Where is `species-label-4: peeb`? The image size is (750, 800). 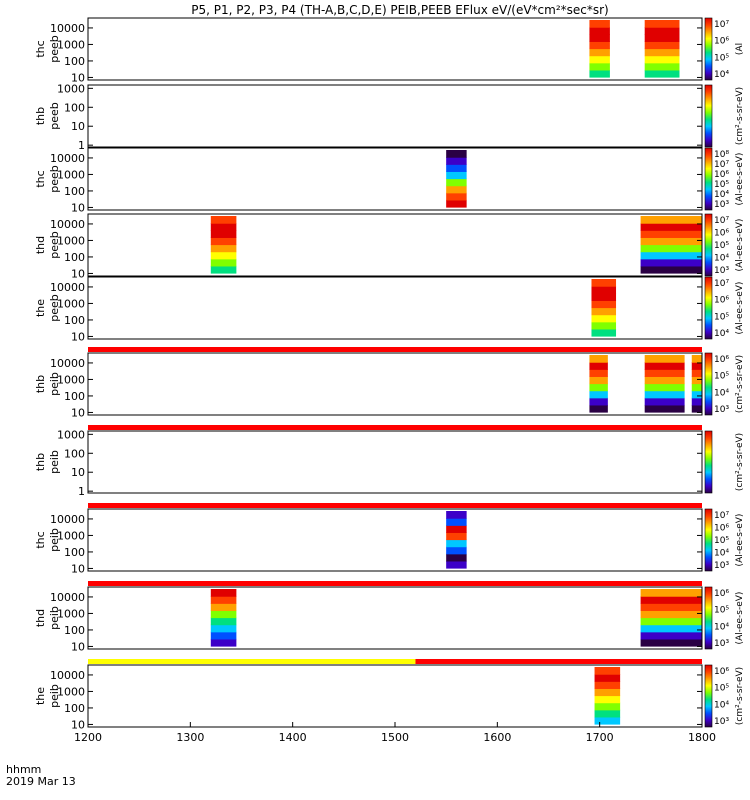 species-label-4: peeb is located at coordinates (54, 245).